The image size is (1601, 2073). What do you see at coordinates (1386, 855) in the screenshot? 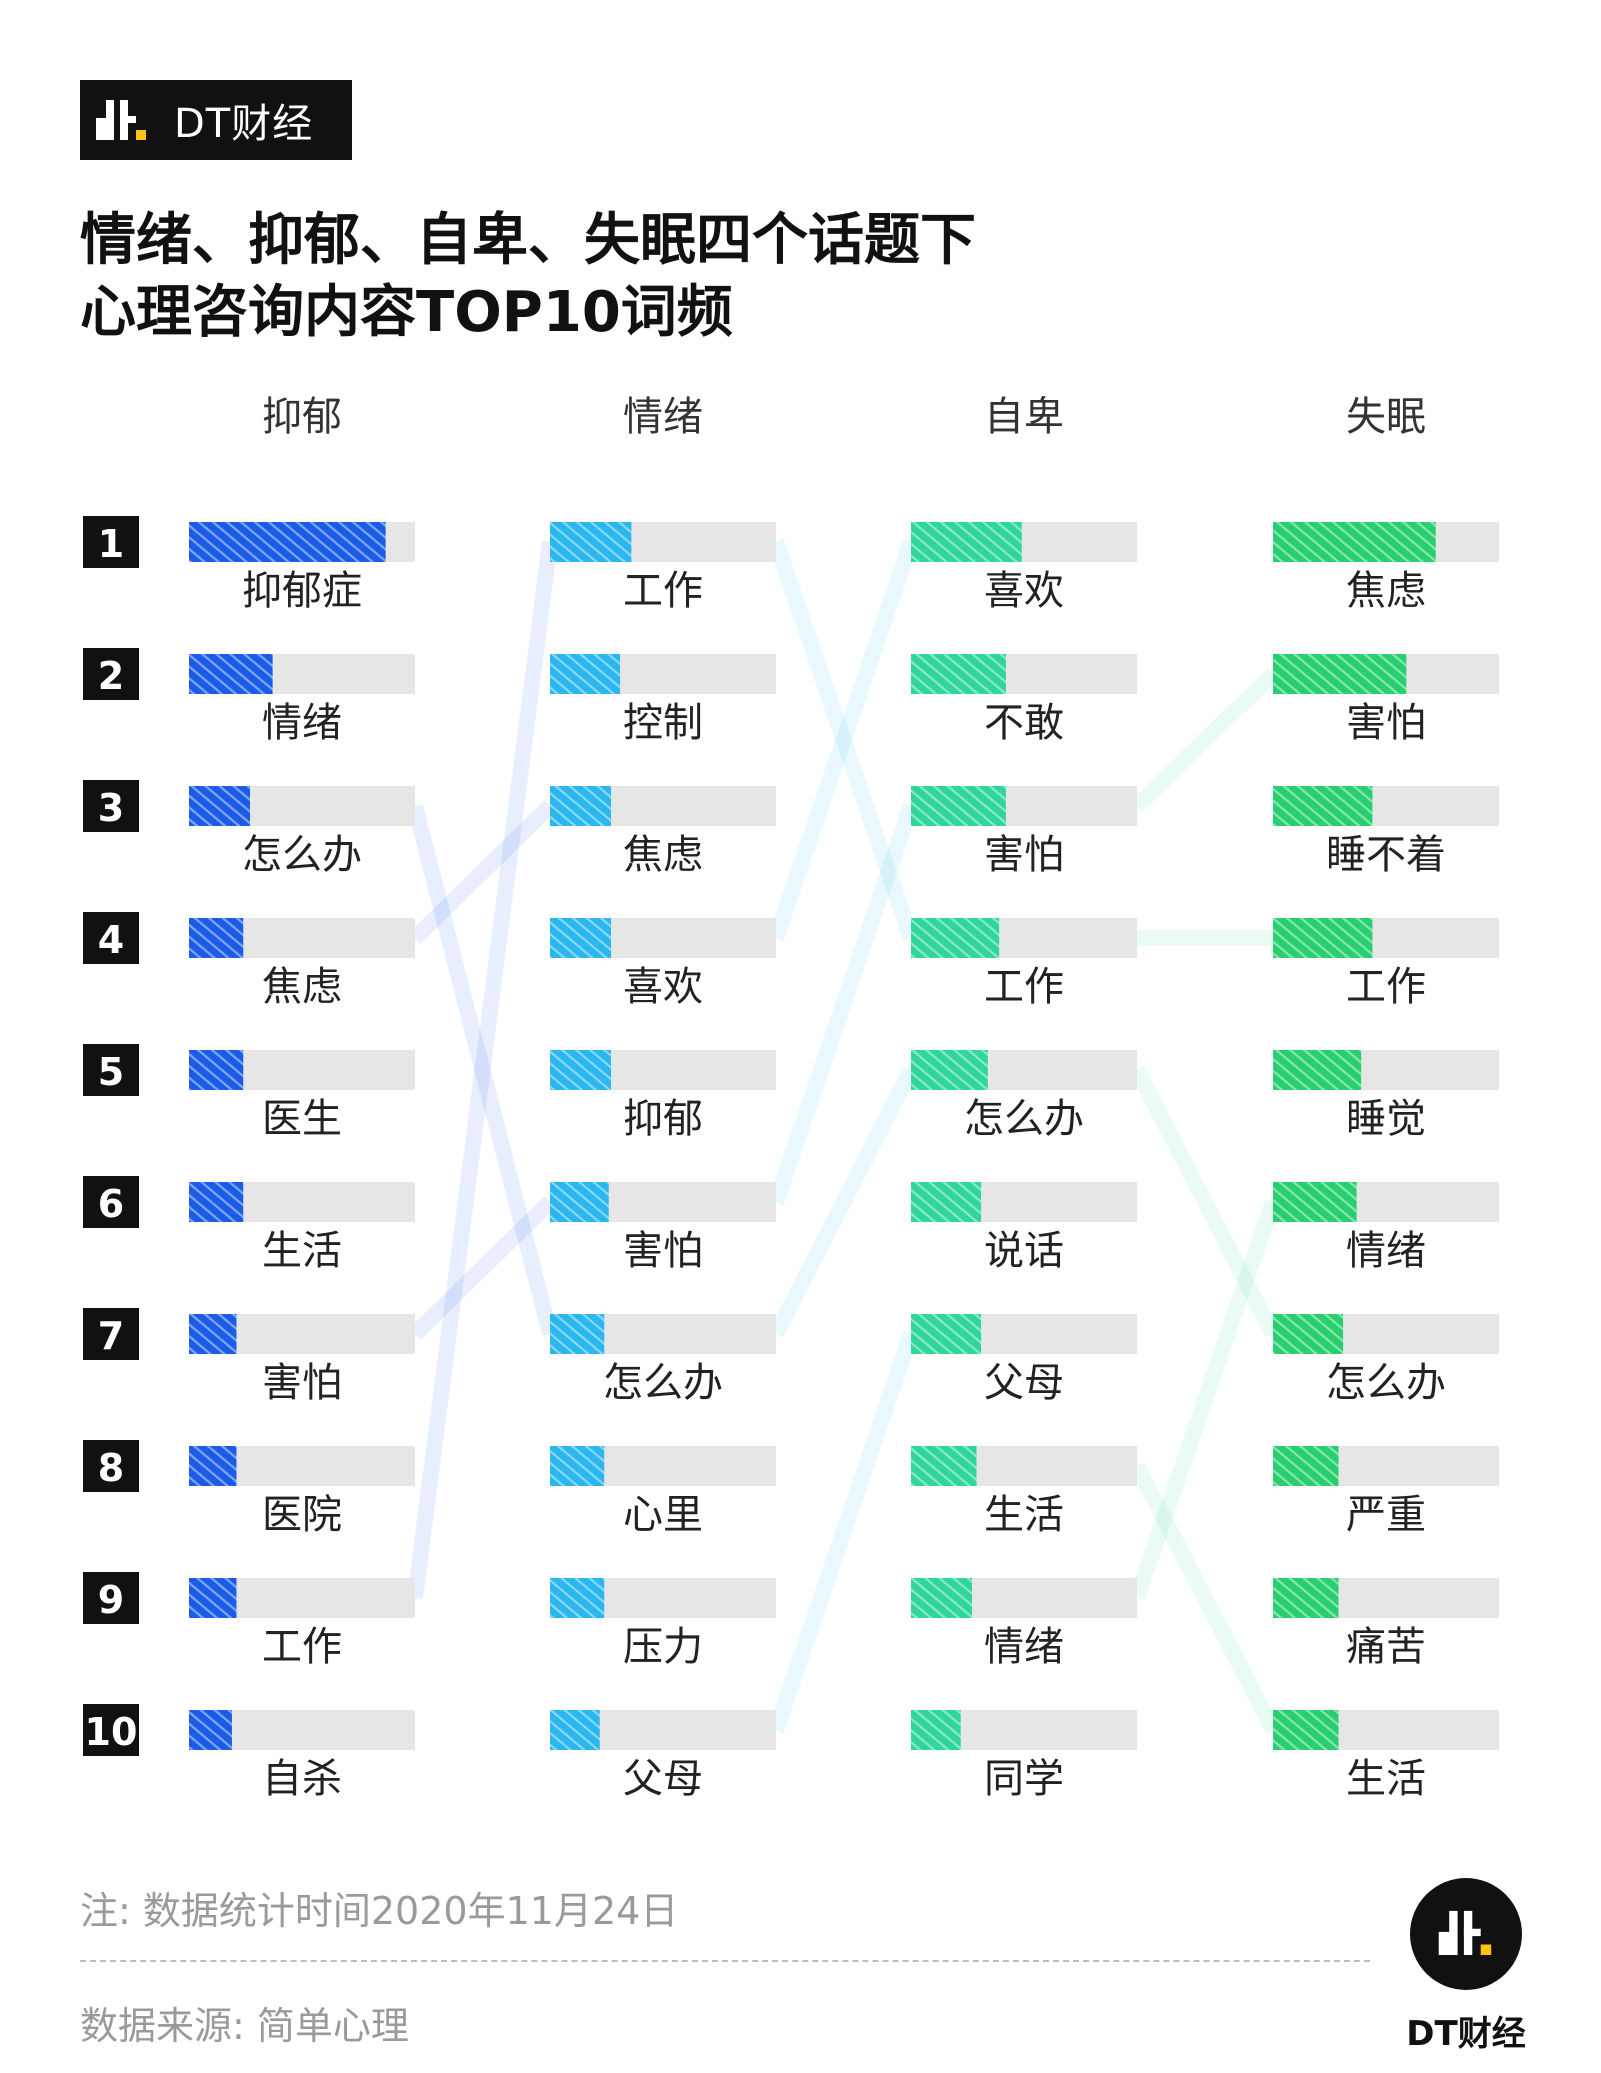
I see `term-label: 睡不着` at bounding box center [1386, 855].